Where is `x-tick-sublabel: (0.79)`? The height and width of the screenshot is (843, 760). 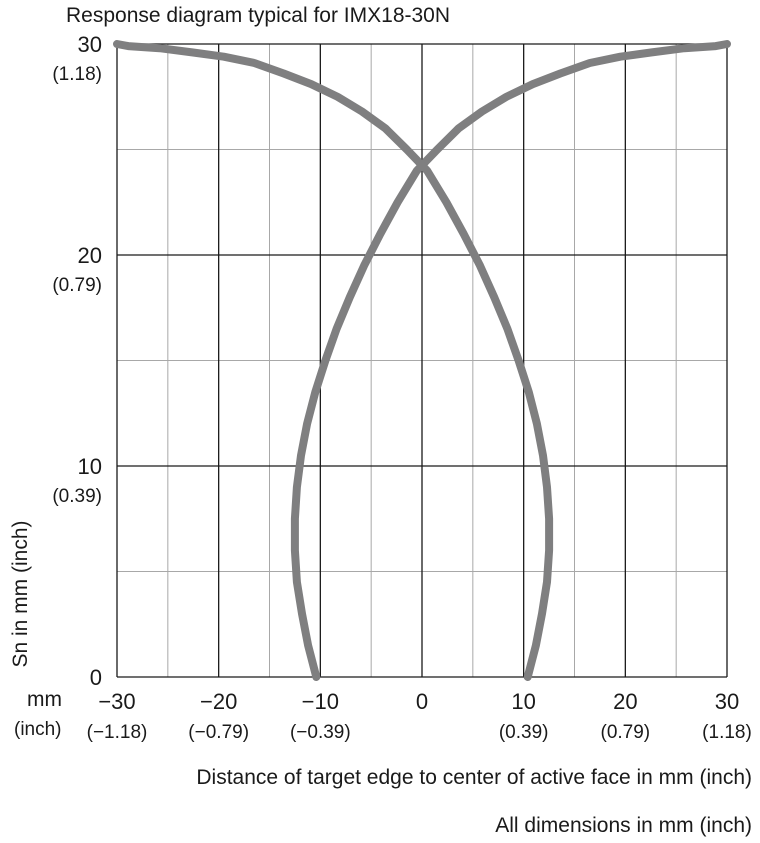
x-tick-sublabel: (0.79) is located at coordinates (626, 732).